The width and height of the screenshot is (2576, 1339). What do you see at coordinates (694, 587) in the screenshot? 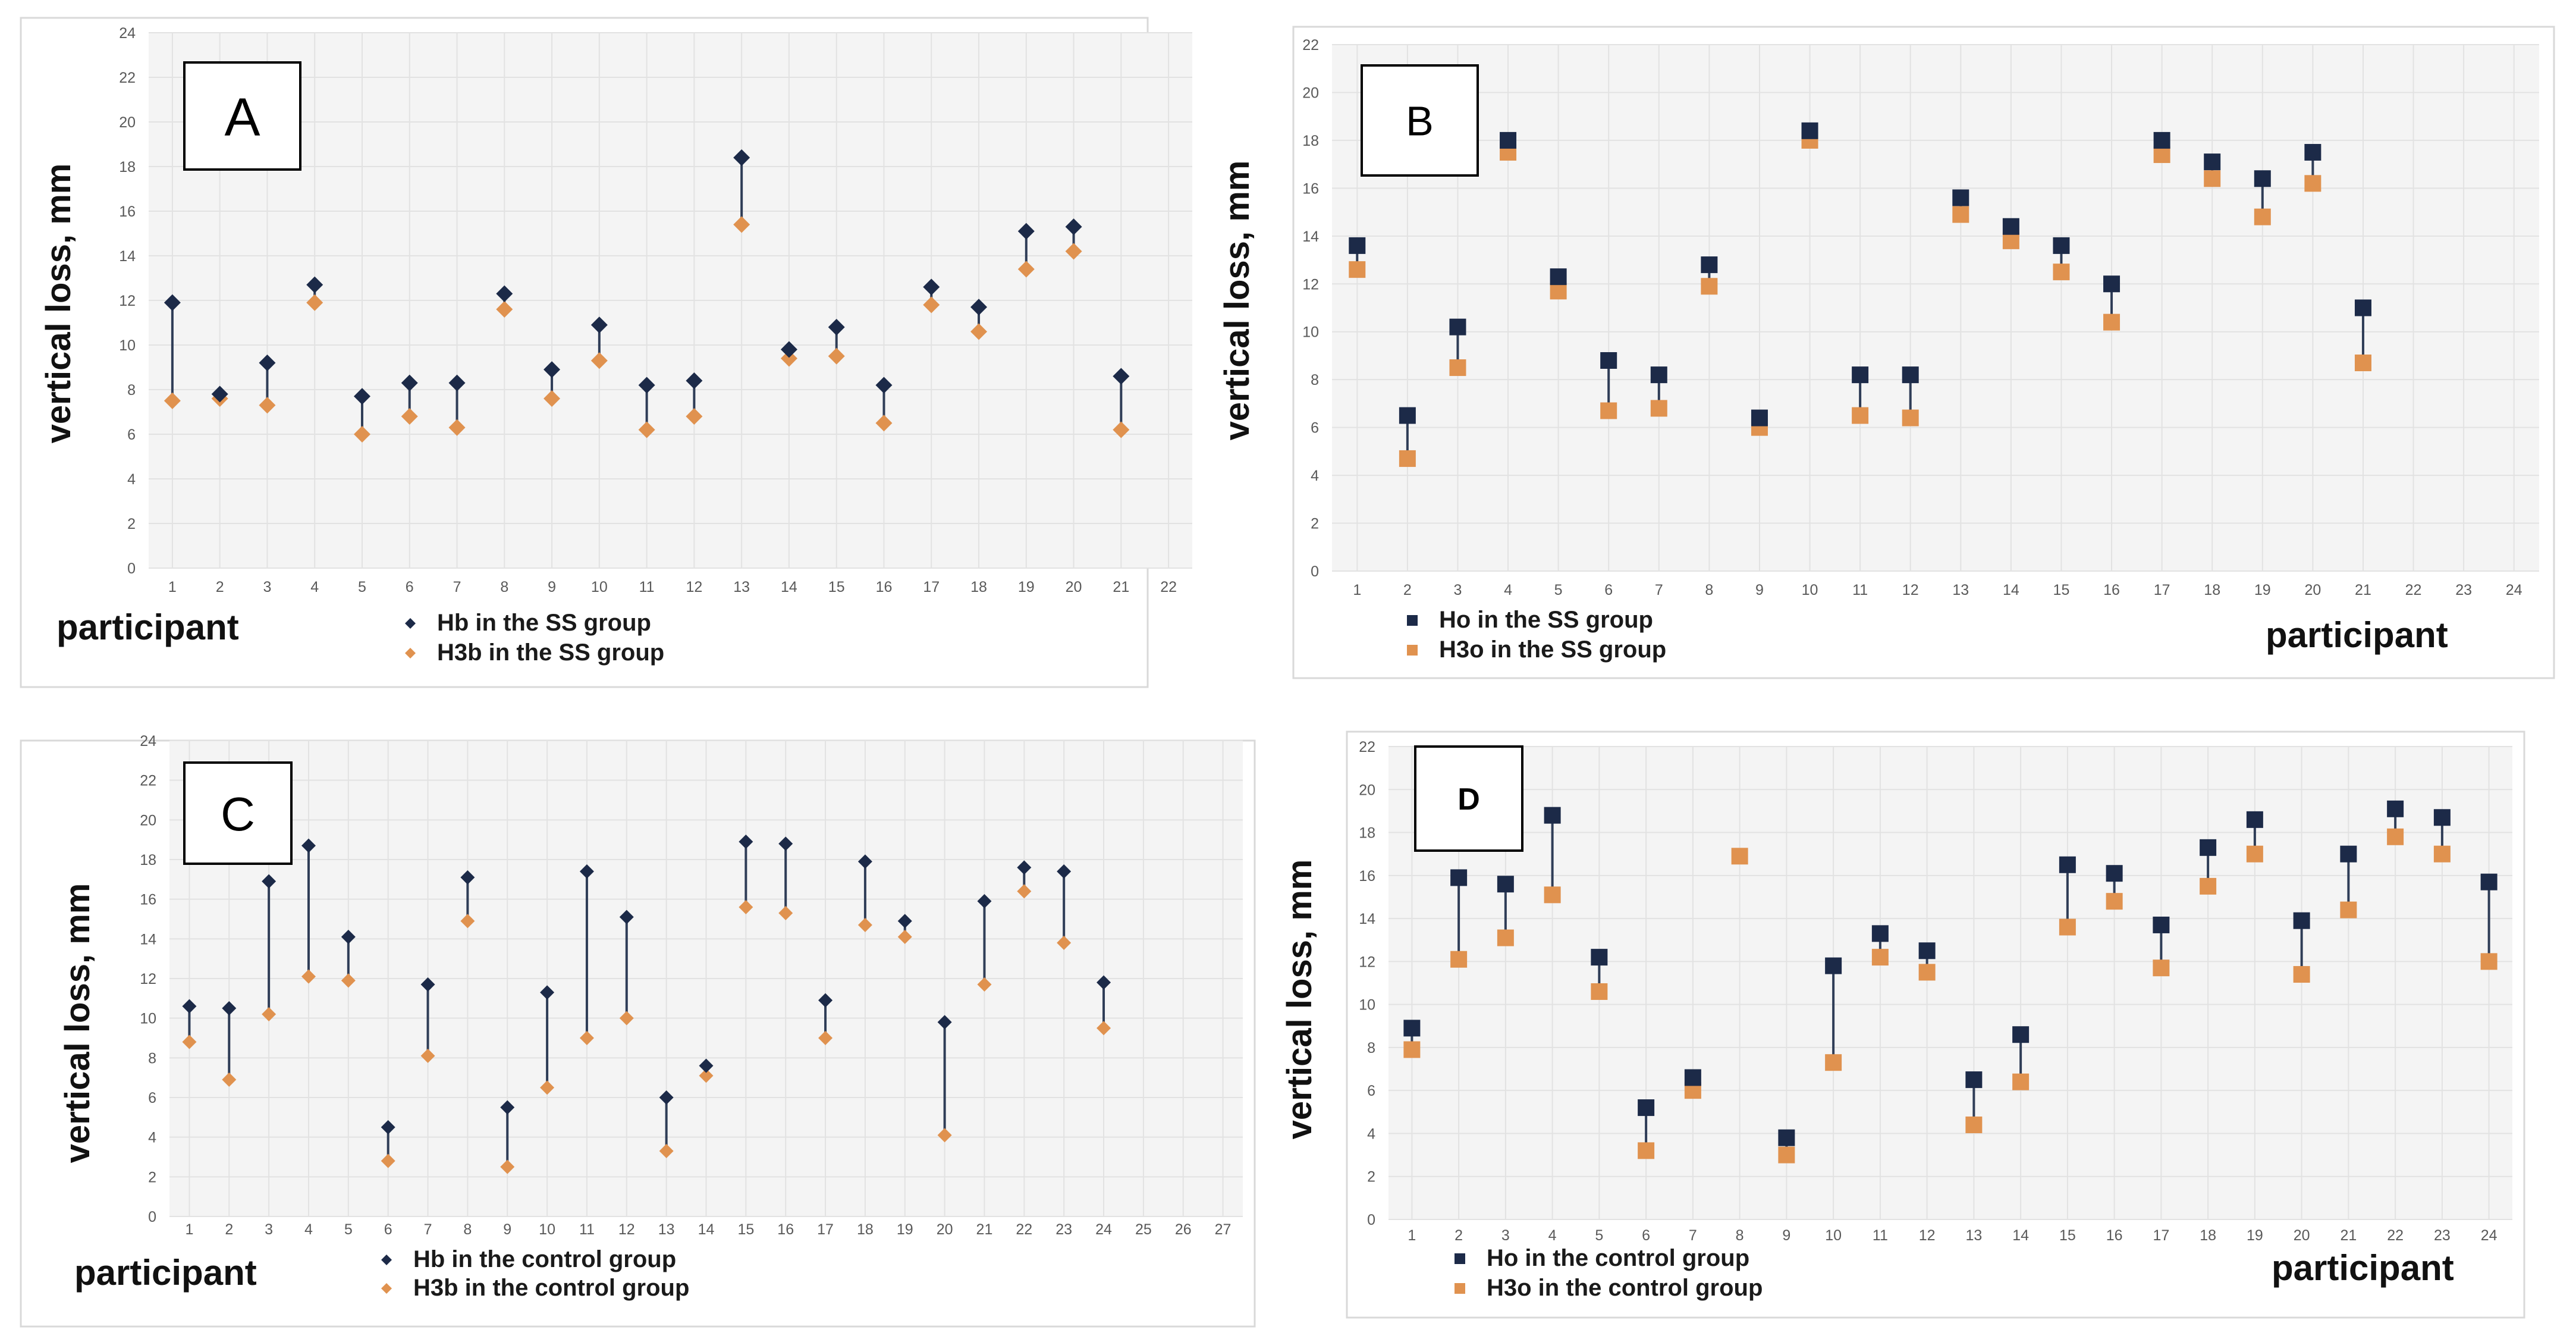
I see `x-tick-label: 12` at bounding box center [694, 587].